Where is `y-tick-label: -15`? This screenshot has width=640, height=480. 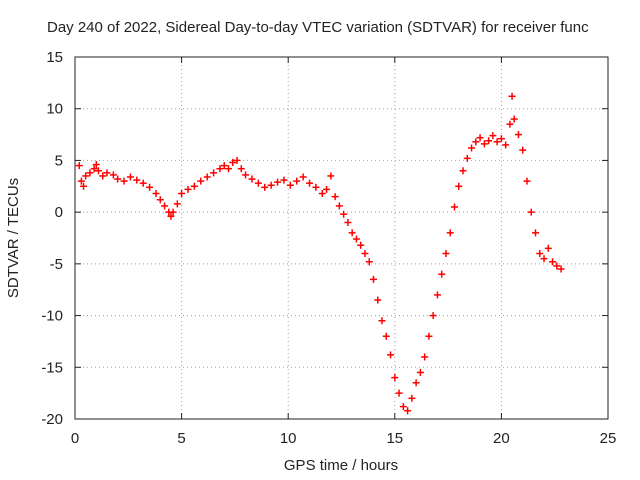 y-tick-label: -15 is located at coordinates (52, 367).